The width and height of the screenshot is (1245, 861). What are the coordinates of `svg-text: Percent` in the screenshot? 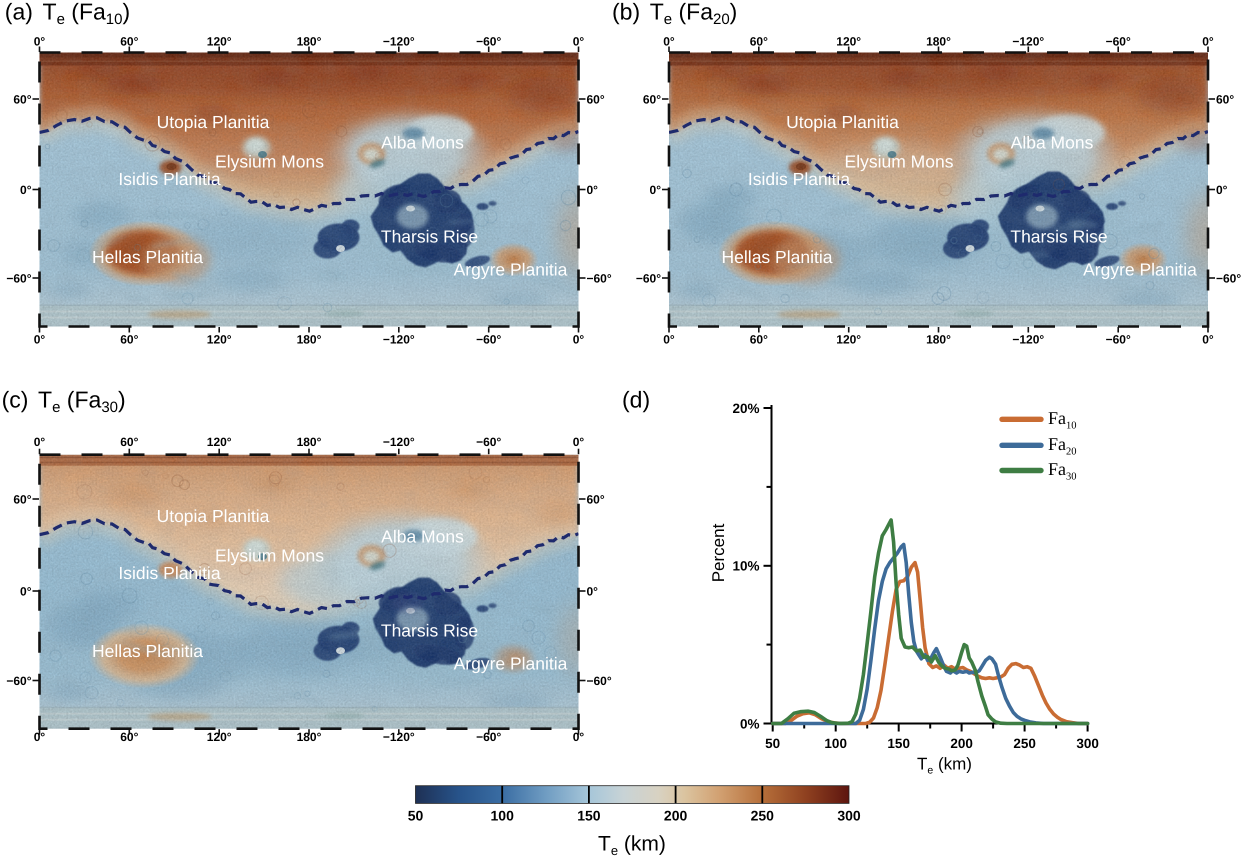 It's located at (718, 552).